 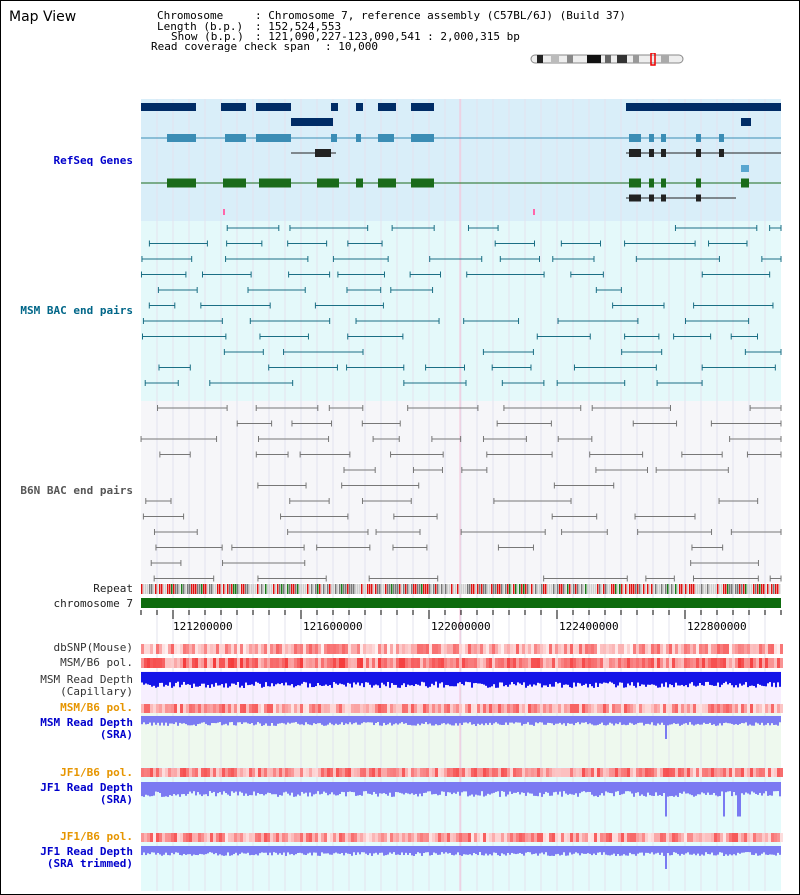 I want to click on track-label-jf1-b6-pol: JF1/B6 pol., so click(x=96, y=772).